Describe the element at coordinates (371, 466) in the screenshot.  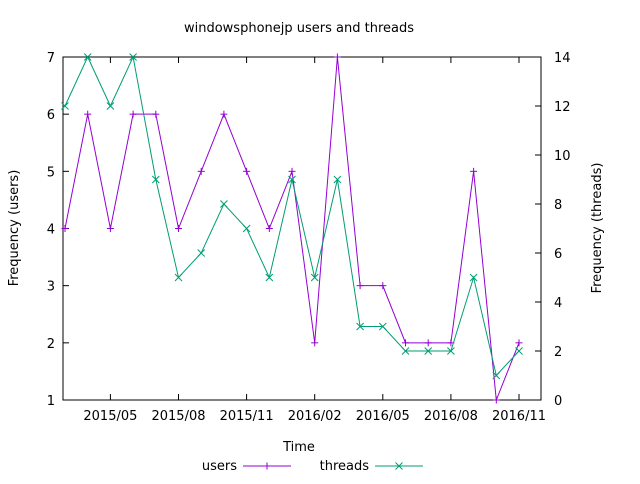
I see `legend-item-threads: threads` at that location.